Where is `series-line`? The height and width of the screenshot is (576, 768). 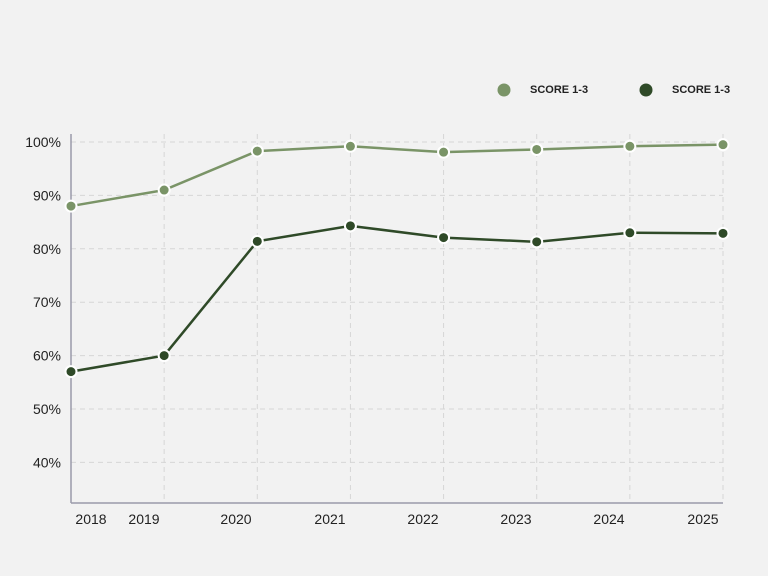
series-line is located at coordinates (397, 175).